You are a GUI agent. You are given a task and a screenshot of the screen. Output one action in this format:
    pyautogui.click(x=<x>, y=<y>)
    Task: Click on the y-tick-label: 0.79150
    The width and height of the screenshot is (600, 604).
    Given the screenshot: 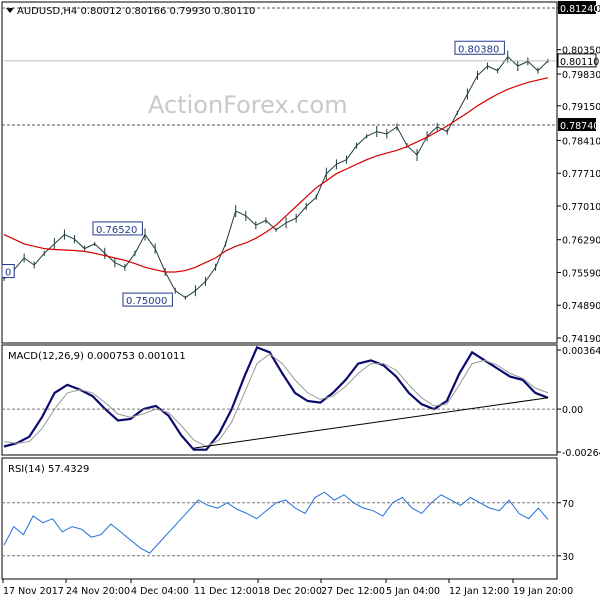 What is the action you would take?
    pyautogui.click(x=581, y=107)
    